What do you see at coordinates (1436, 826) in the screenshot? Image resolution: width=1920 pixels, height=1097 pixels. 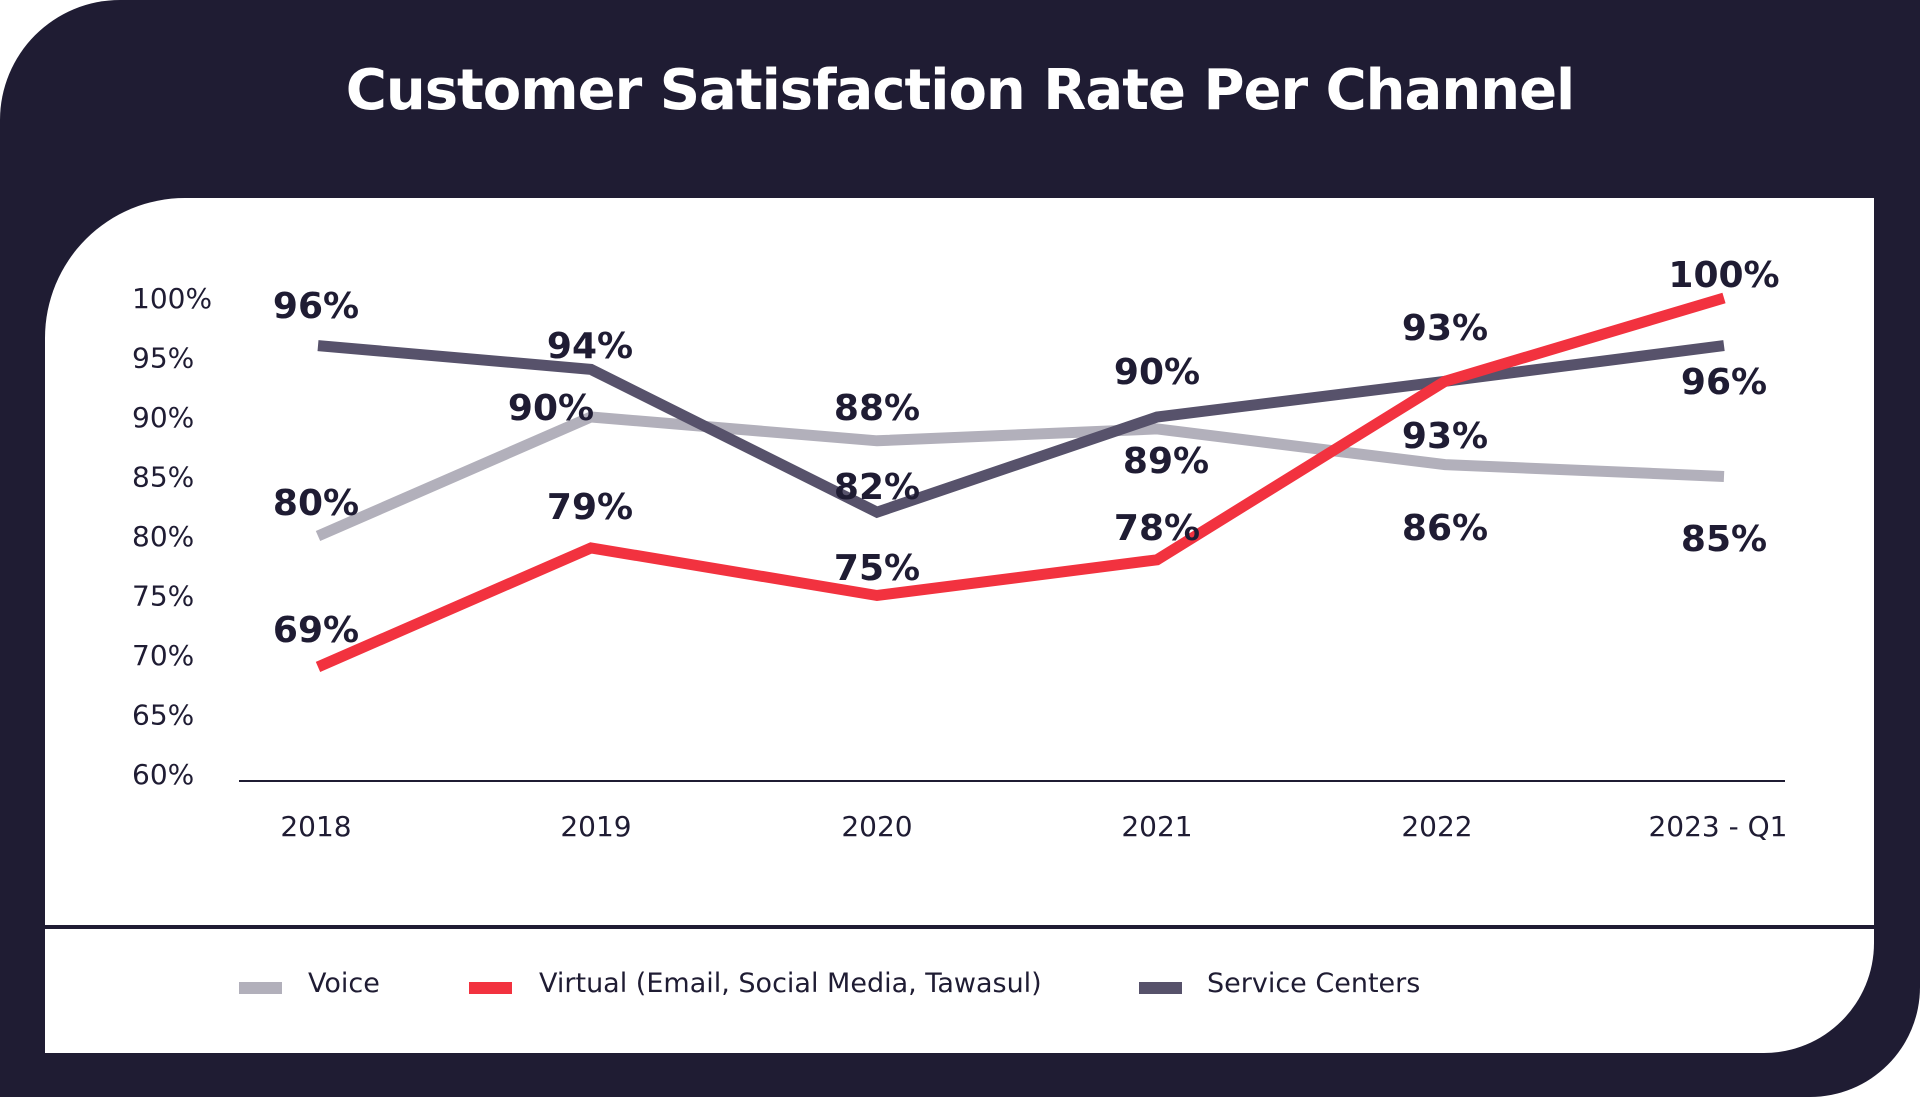 I see `x-tick-label: 2022` at bounding box center [1436, 826].